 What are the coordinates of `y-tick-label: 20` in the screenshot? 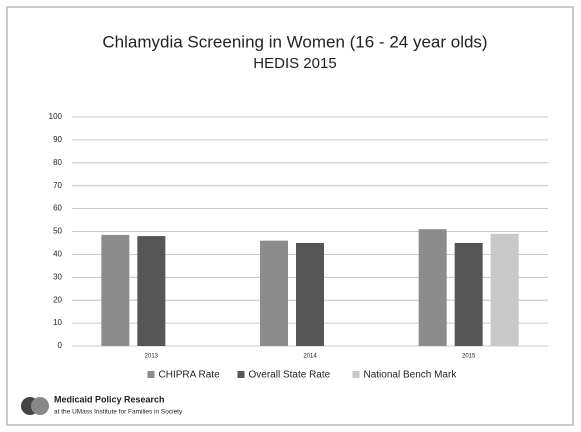 It's located at (57, 299).